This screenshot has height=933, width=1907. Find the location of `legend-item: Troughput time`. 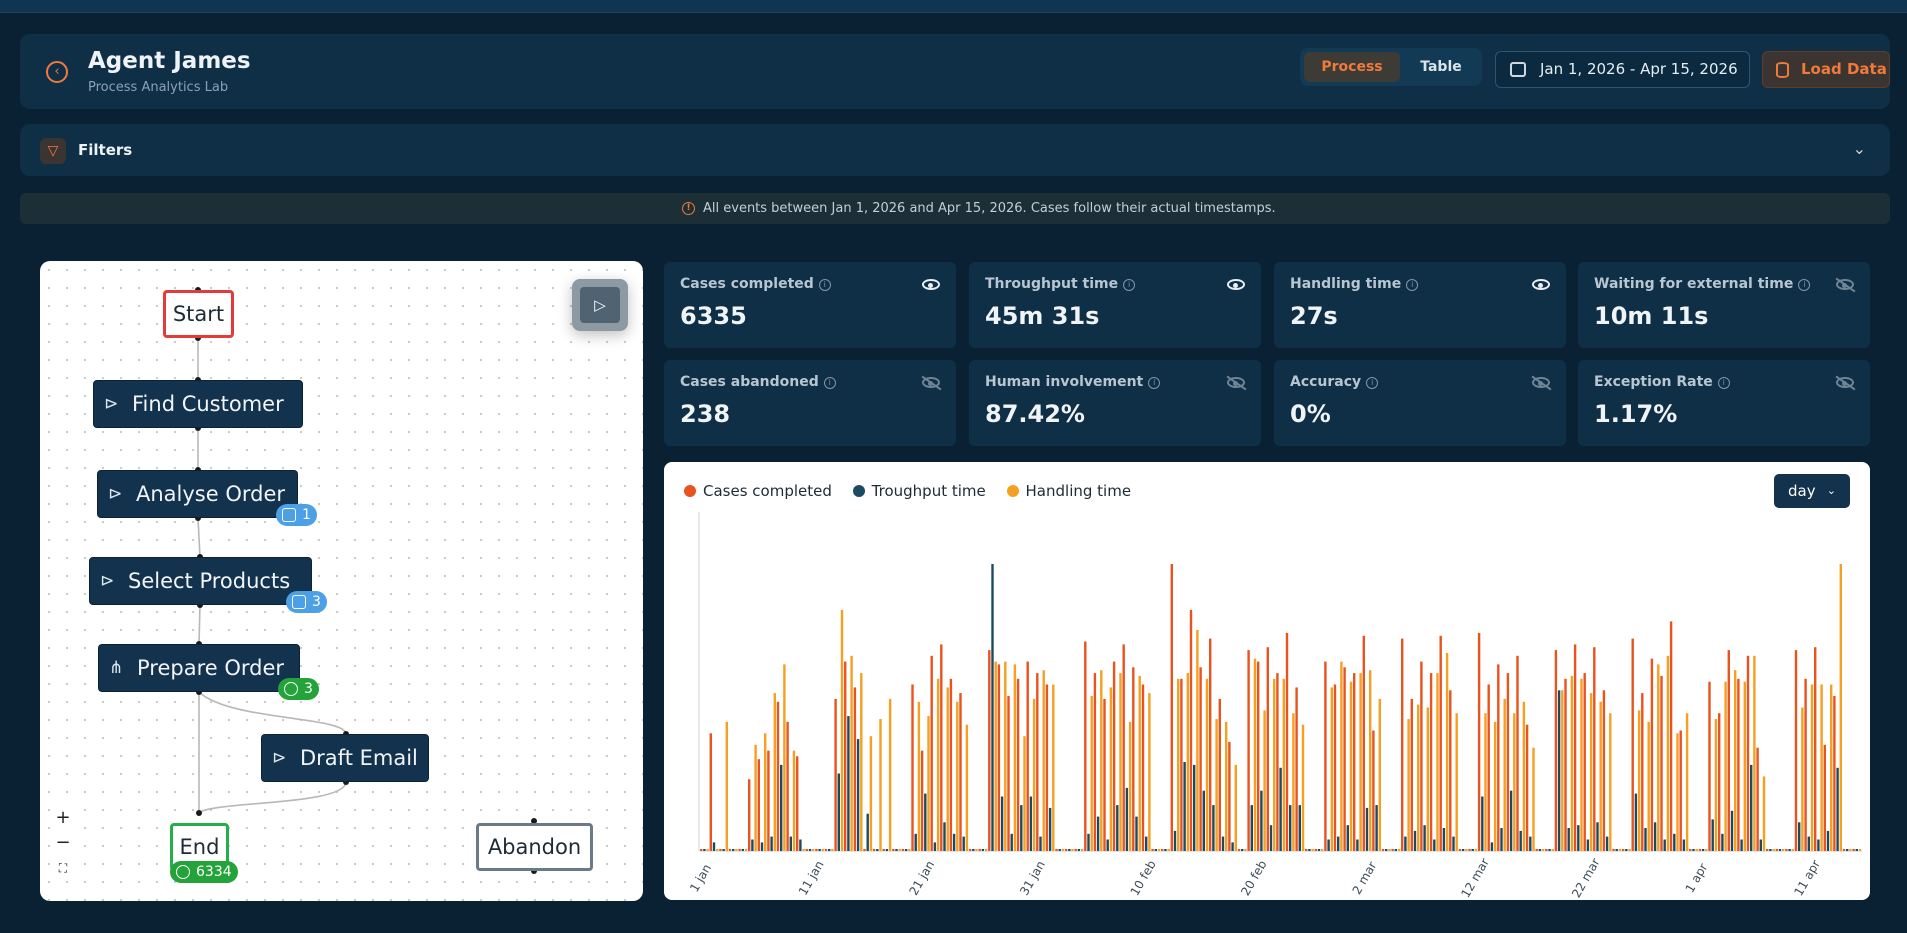

legend-item: Troughput time is located at coordinates (919, 491).